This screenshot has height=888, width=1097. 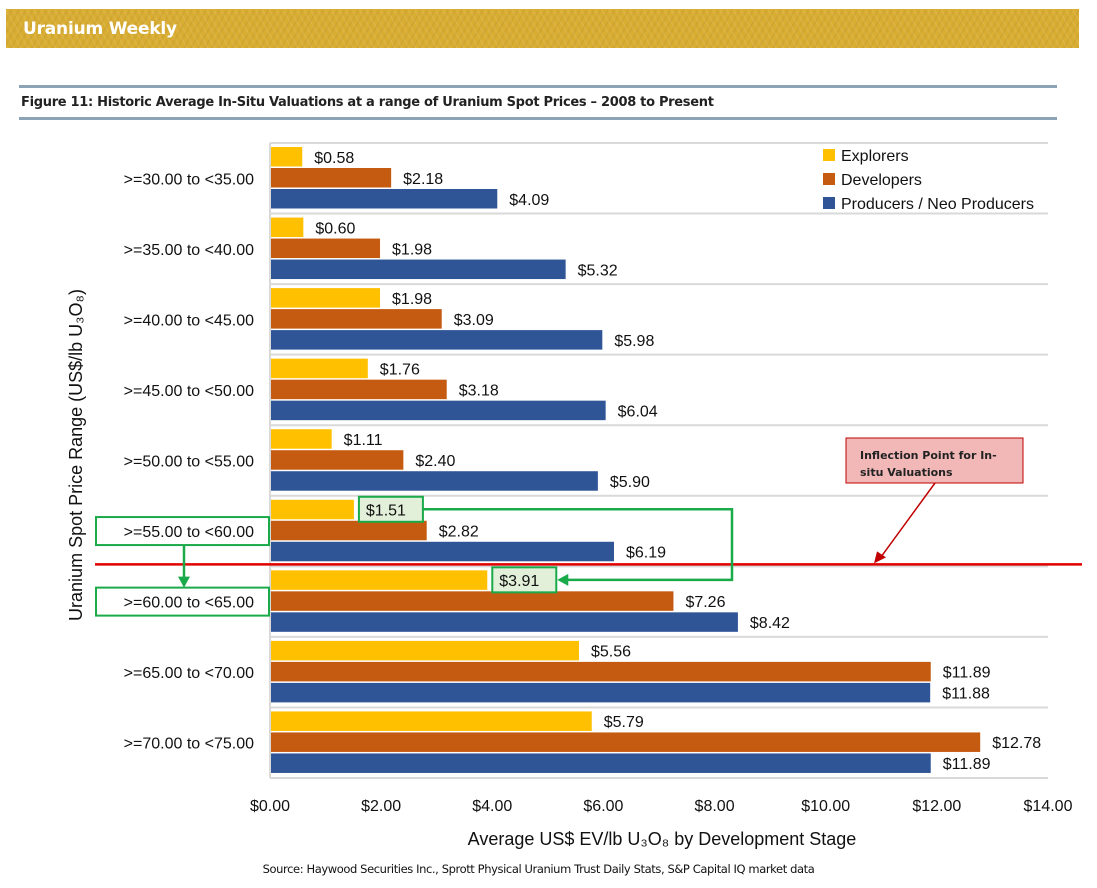 What do you see at coordinates (630, 482) in the screenshot?
I see `value-label: $5.90` at bounding box center [630, 482].